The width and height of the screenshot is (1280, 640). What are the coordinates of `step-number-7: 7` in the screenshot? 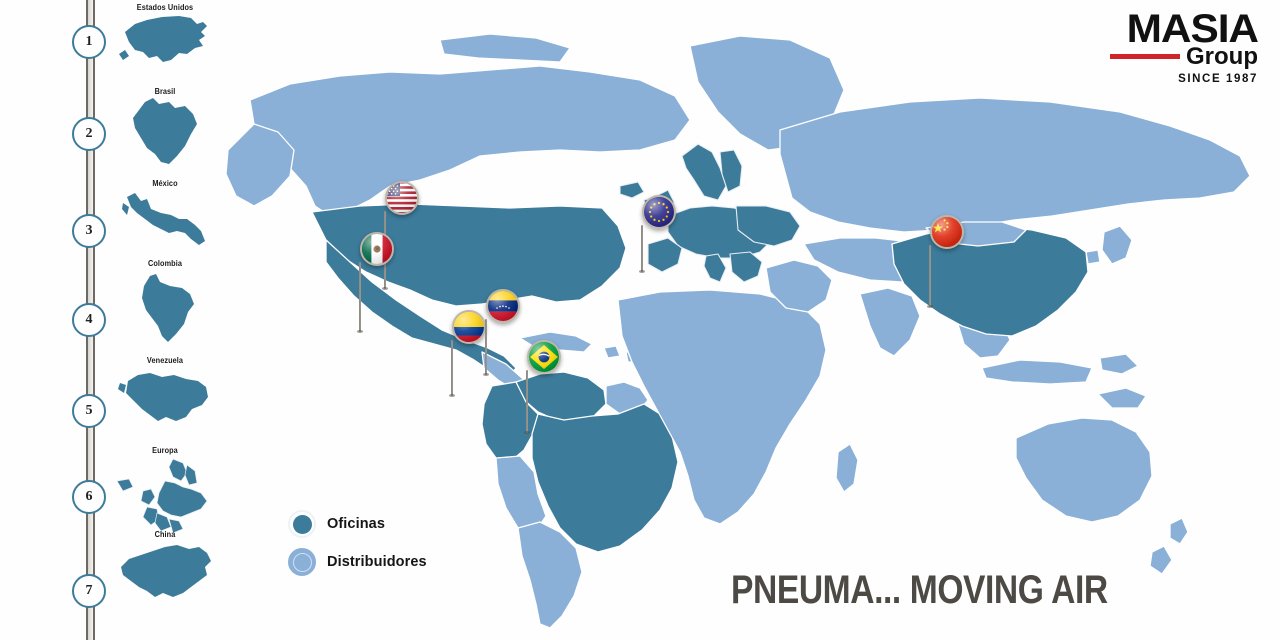 It's located at (89, 591).